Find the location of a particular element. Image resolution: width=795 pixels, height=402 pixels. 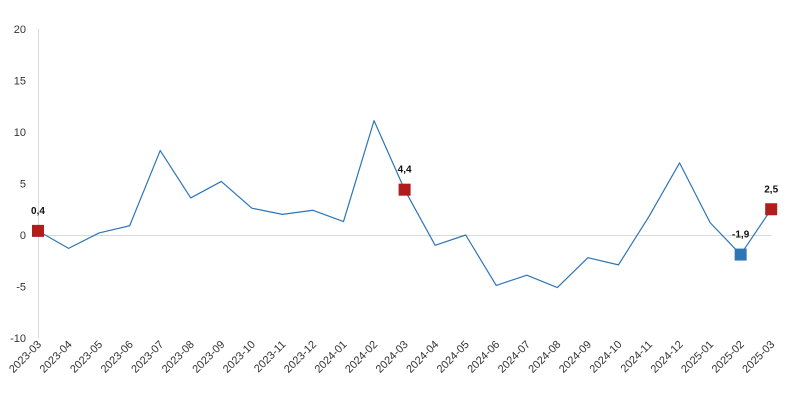

x-tick-label: 2024-07 is located at coordinates (514, 357).